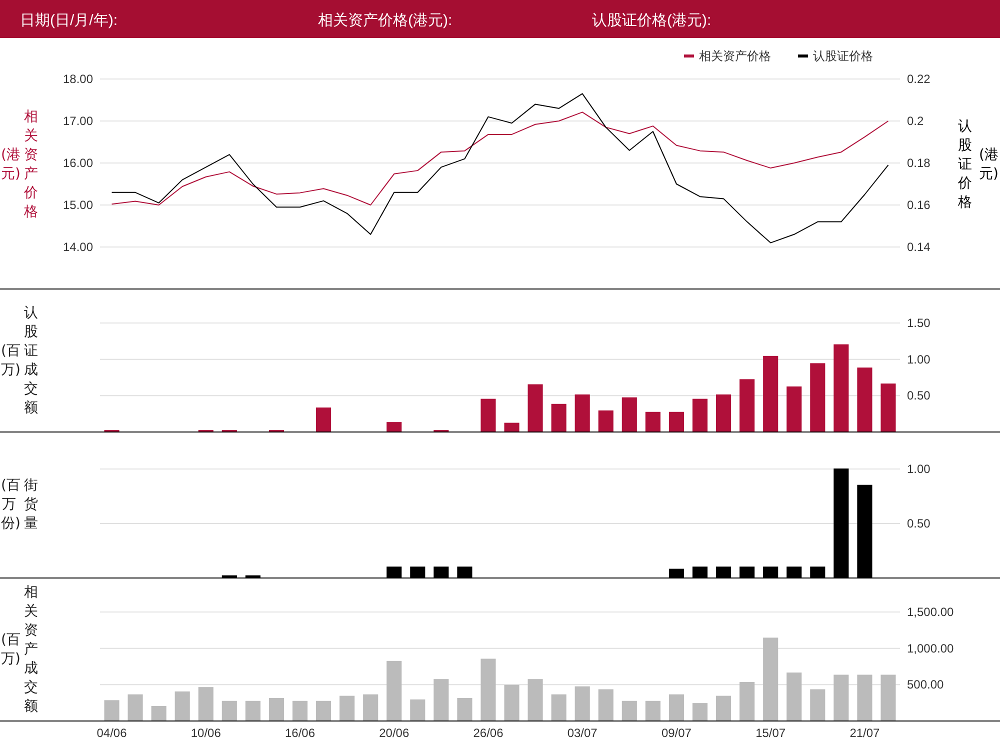 This screenshot has width=1000, height=751. What do you see at coordinates (78, 121) in the screenshot?
I see `y-tick-label: 17.00` at bounding box center [78, 121].